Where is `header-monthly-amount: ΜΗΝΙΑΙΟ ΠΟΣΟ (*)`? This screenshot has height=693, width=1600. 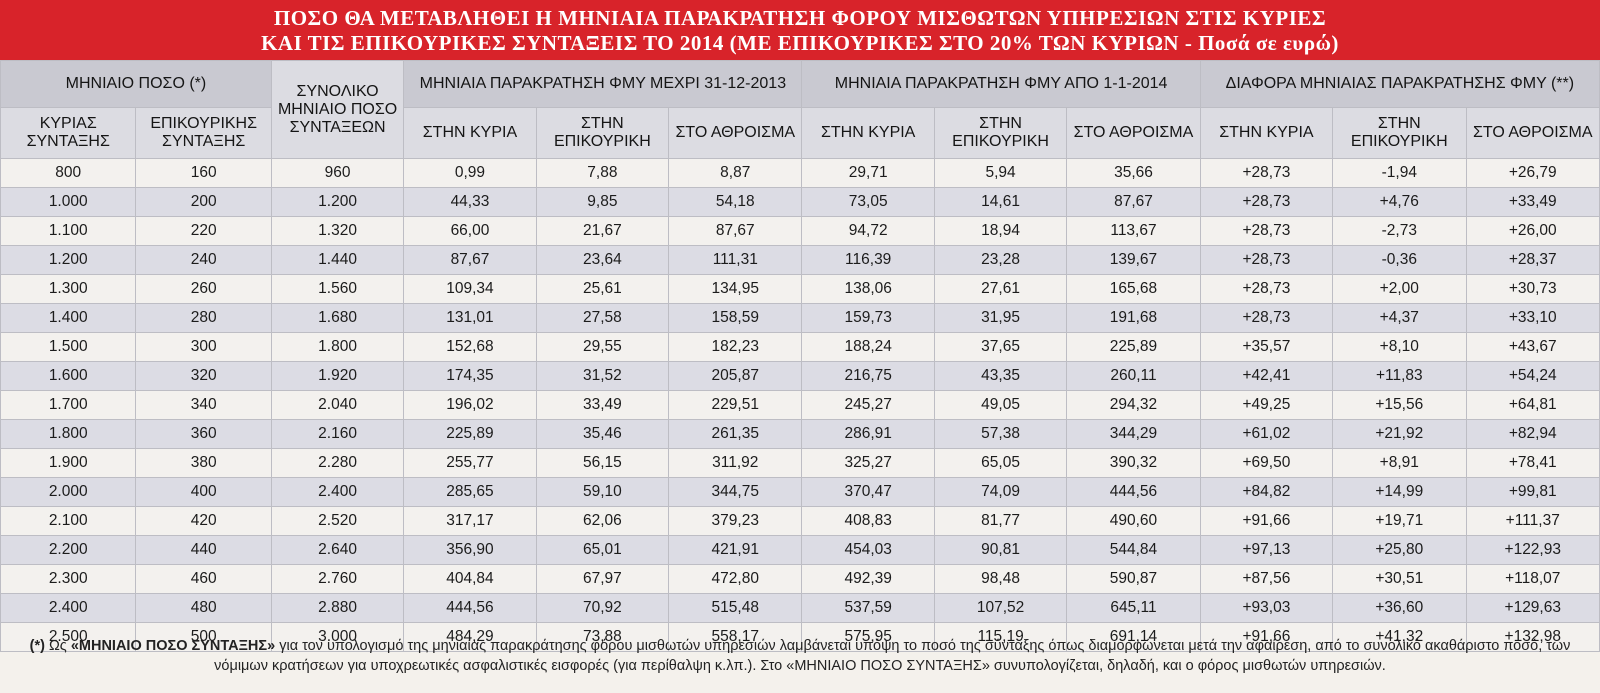 header-monthly-amount: ΜΗΝΙΑΙΟ ΠΟΣΟ (*) is located at coordinates (136, 84).